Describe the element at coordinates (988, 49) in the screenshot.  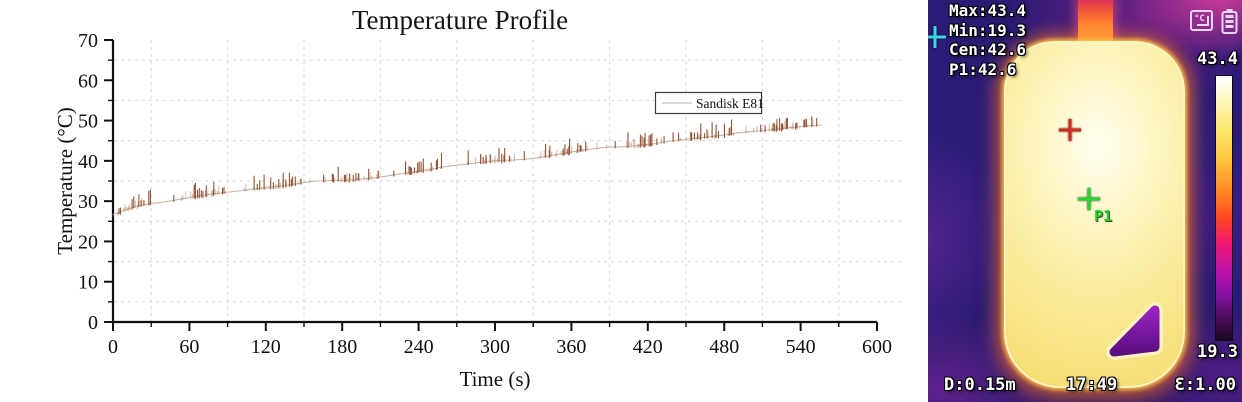
I see `reading-center: Cen:42.6` at that location.